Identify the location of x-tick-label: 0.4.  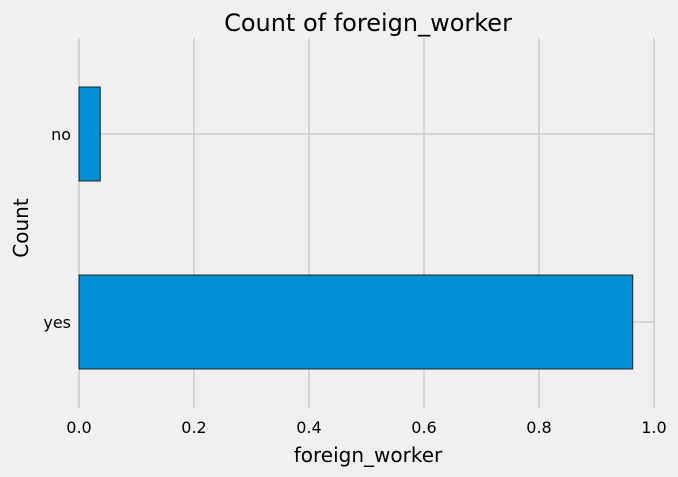
(308, 427).